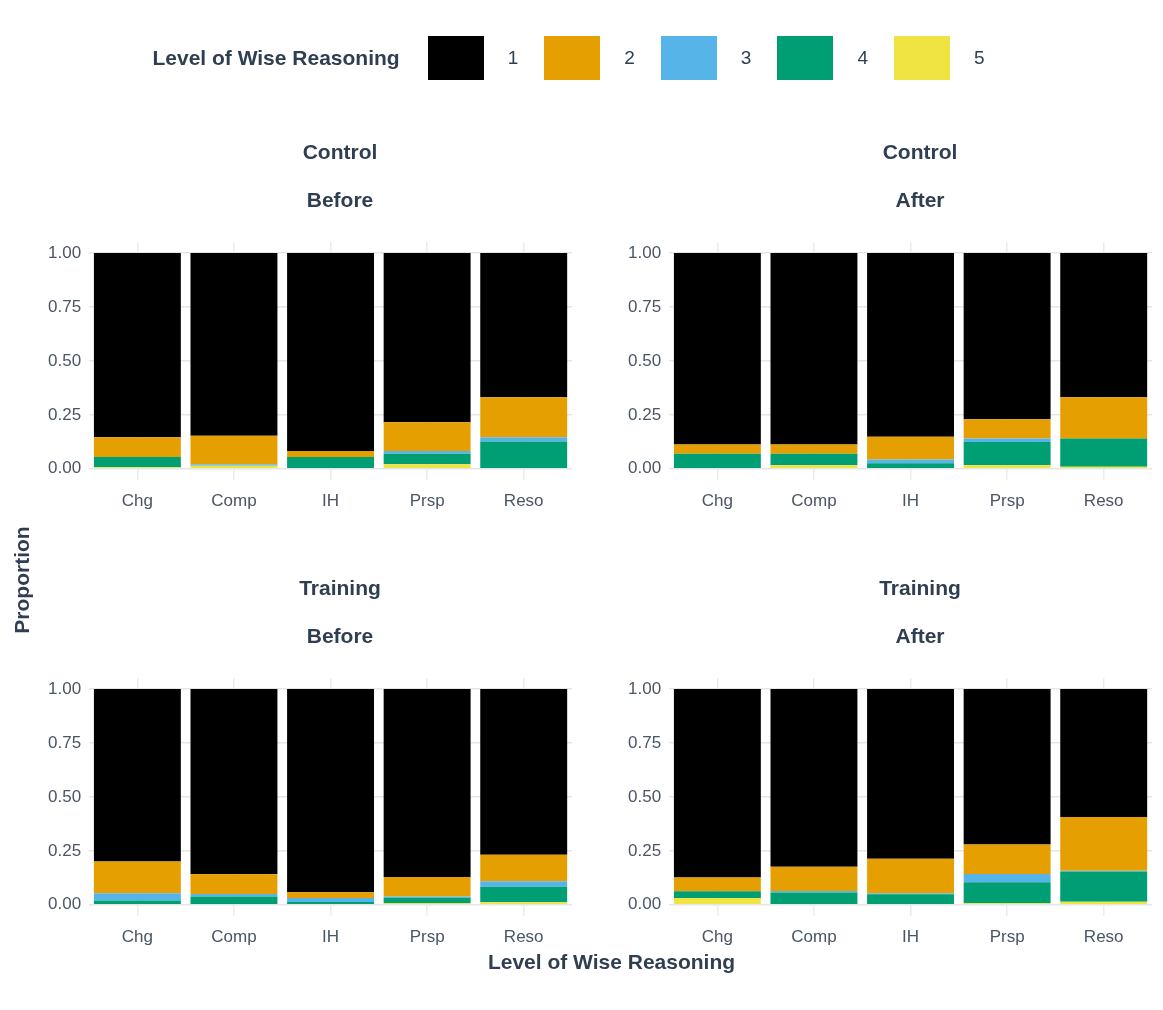 The height and width of the screenshot is (1010, 1163). Describe the element at coordinates (276, 58) in the screenshot. I see `legend-title: Level of Wise Reasoning` at that location.